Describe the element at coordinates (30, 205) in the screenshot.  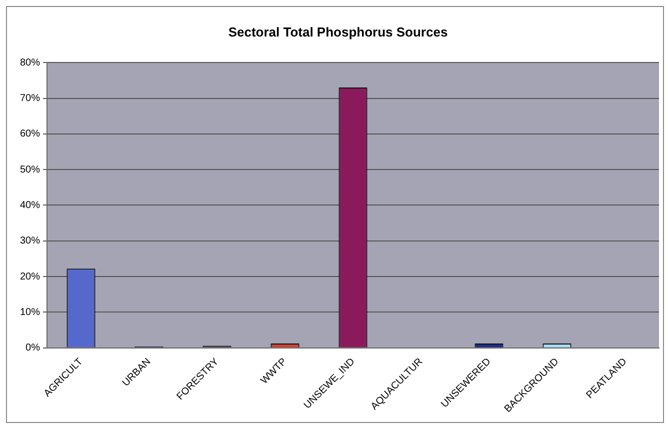
I see `y-tick-label: 40%` at that location.